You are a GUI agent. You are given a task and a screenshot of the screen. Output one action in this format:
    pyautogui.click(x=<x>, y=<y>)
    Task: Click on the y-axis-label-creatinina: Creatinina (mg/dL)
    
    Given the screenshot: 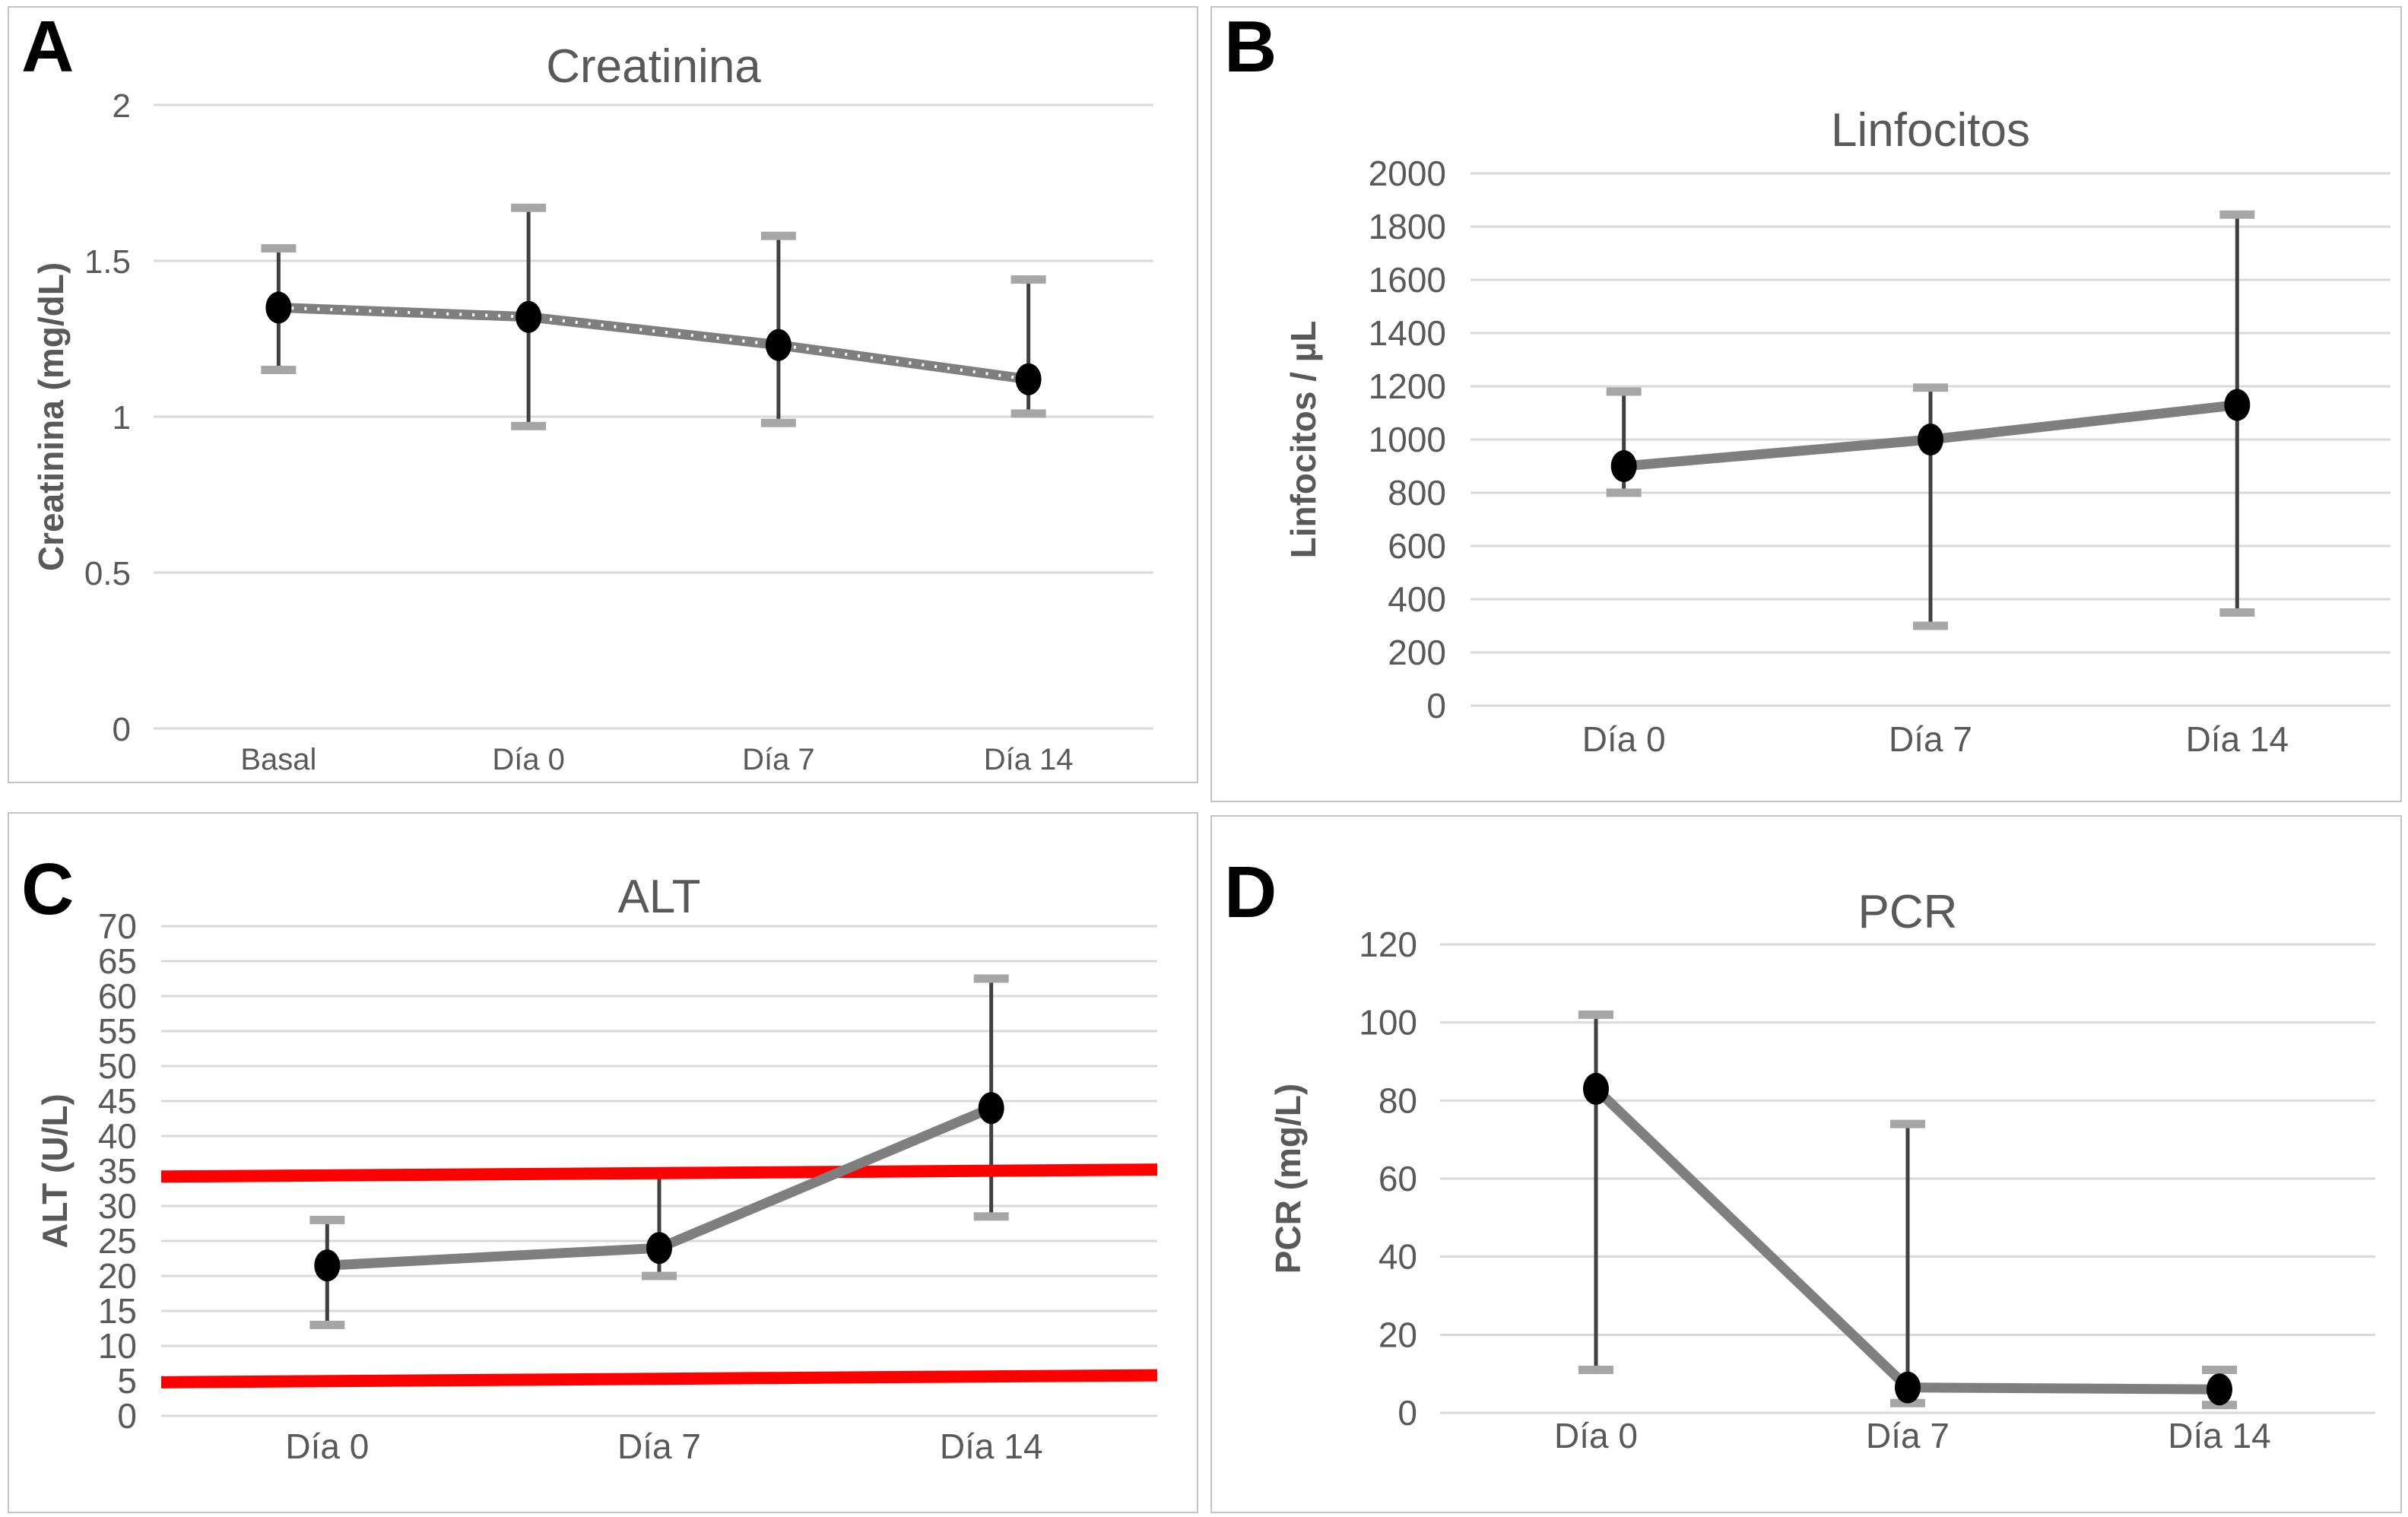 What is the action you would take?
    pyautogui.click(x=51, y=417)
    